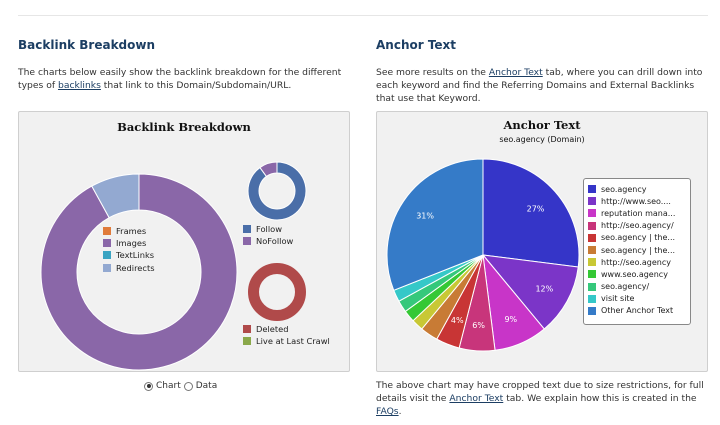 Image resolution: width=720 pixels, height=425 pixels. I want to click on chart-radio-label: Chart, so click(168, 386).